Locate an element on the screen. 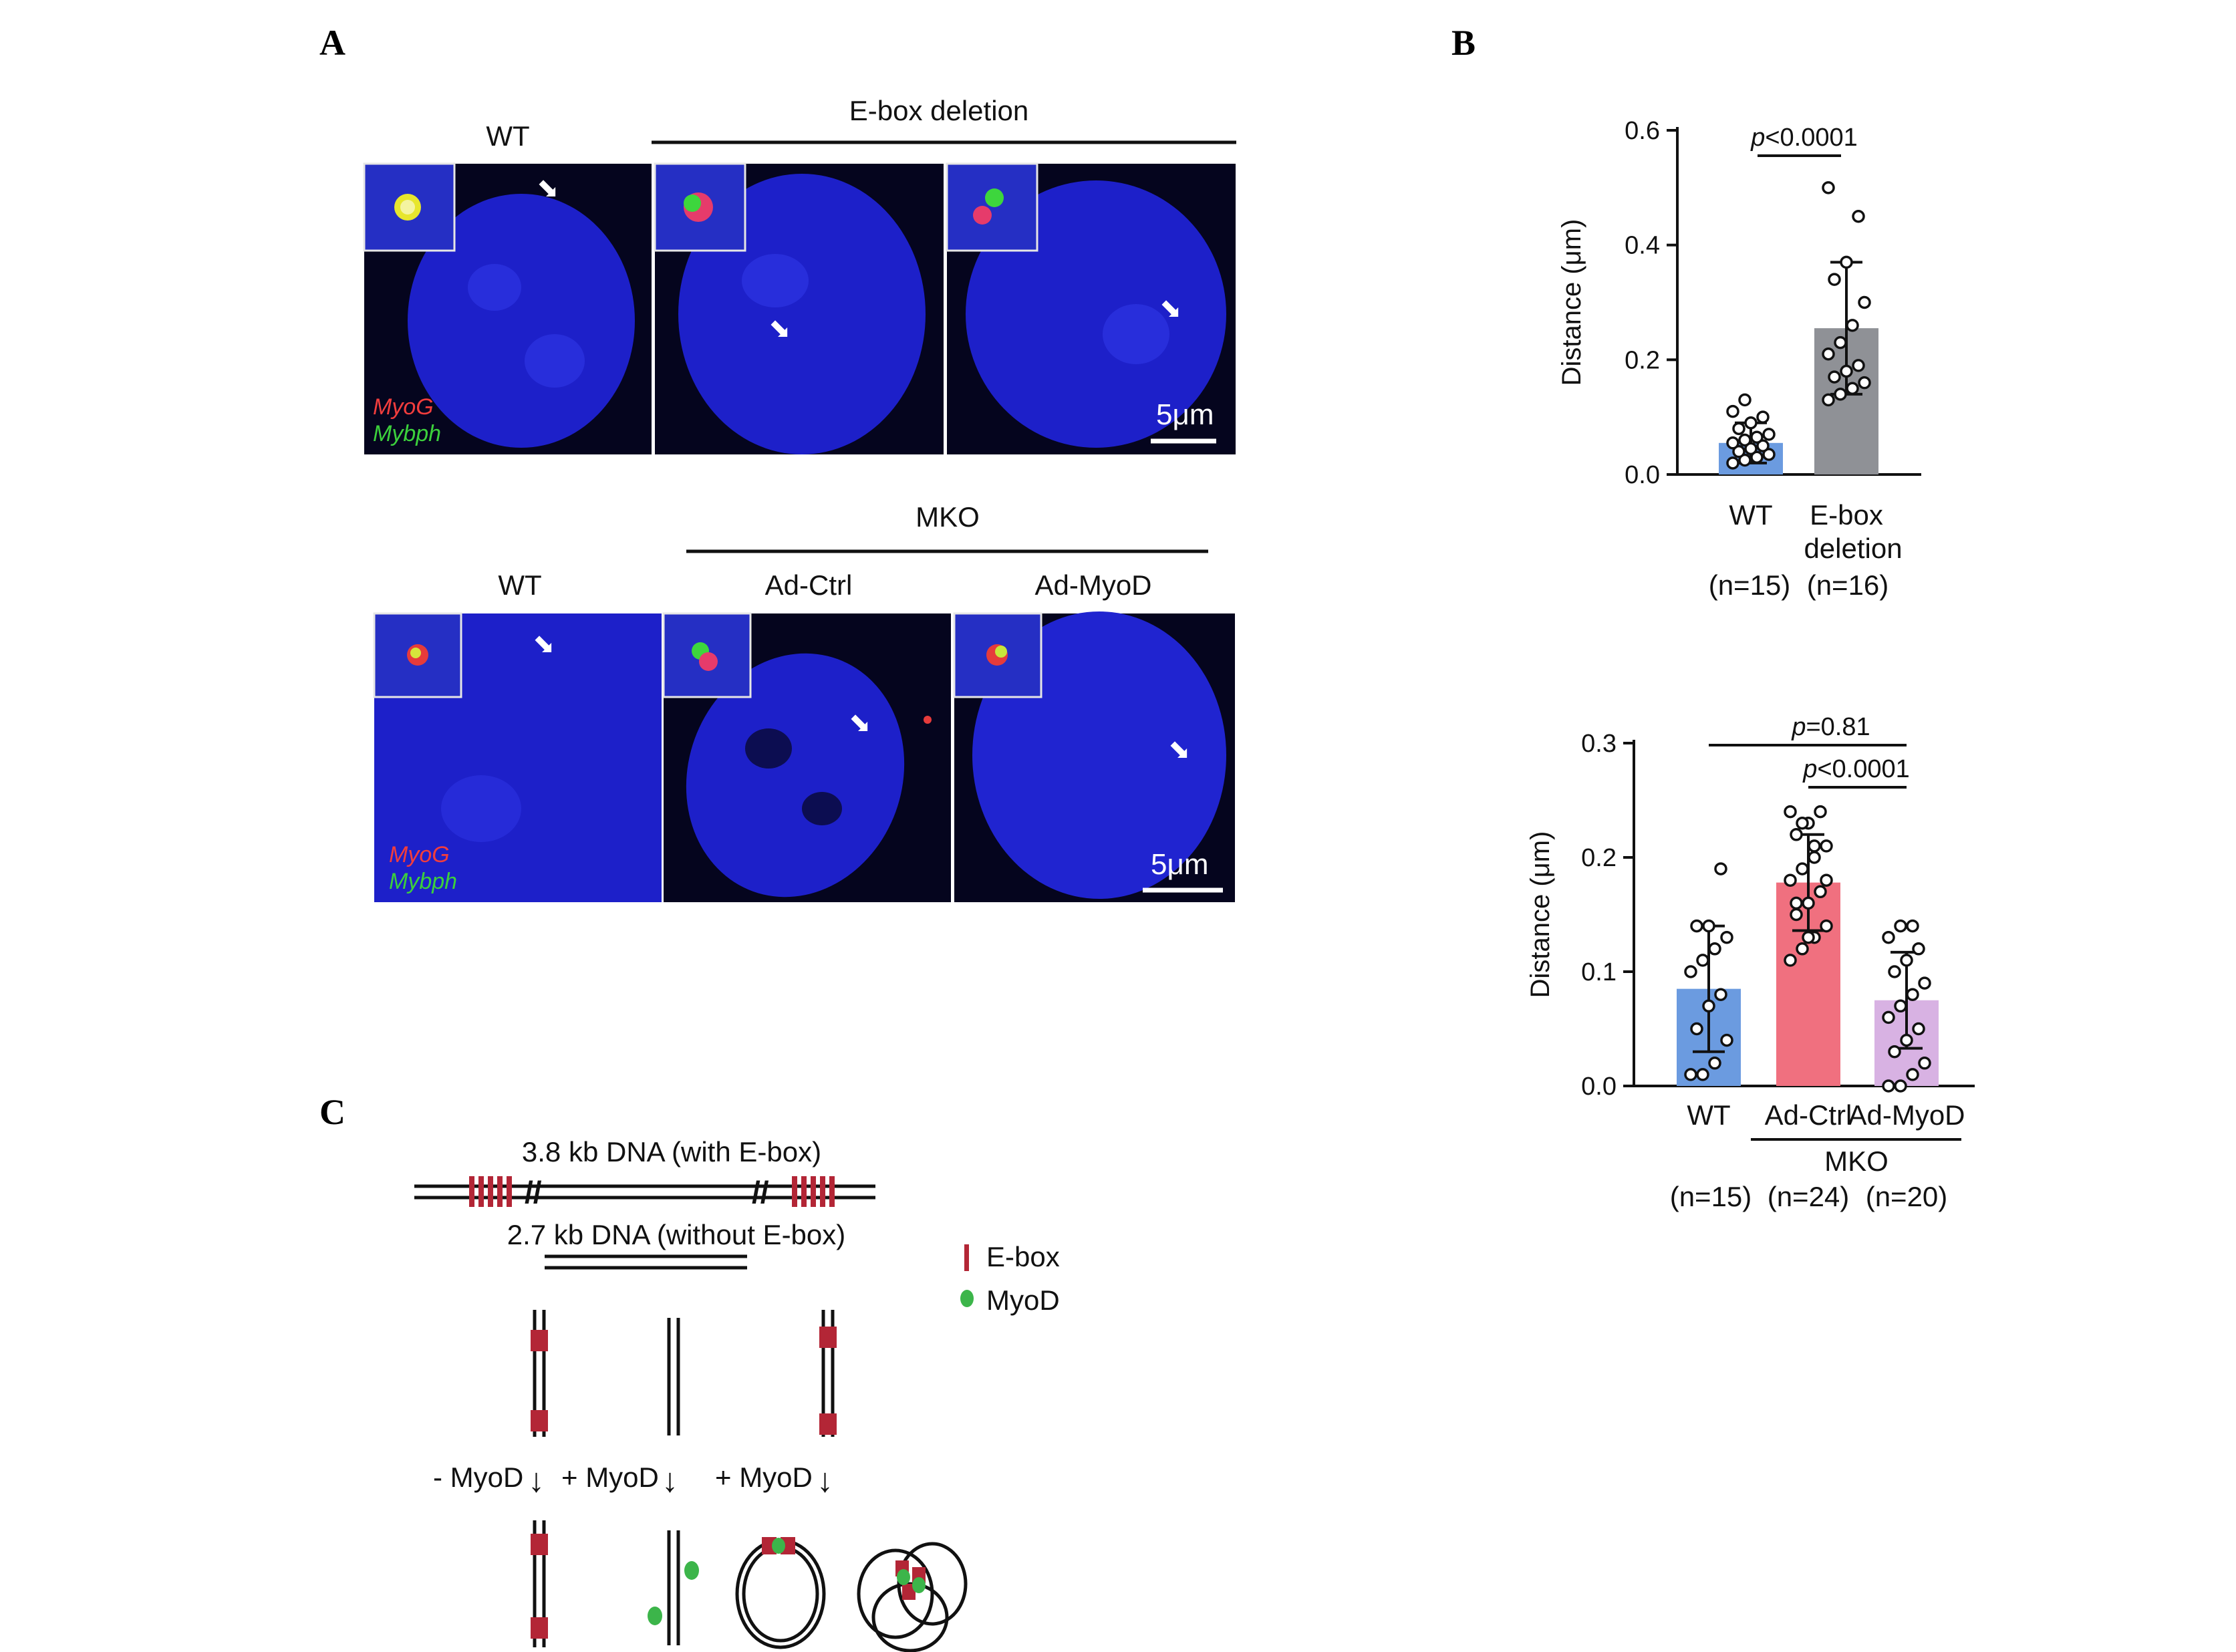  micrograph-top-ebox-1: ⬊ is located at coordinates (799, 308).